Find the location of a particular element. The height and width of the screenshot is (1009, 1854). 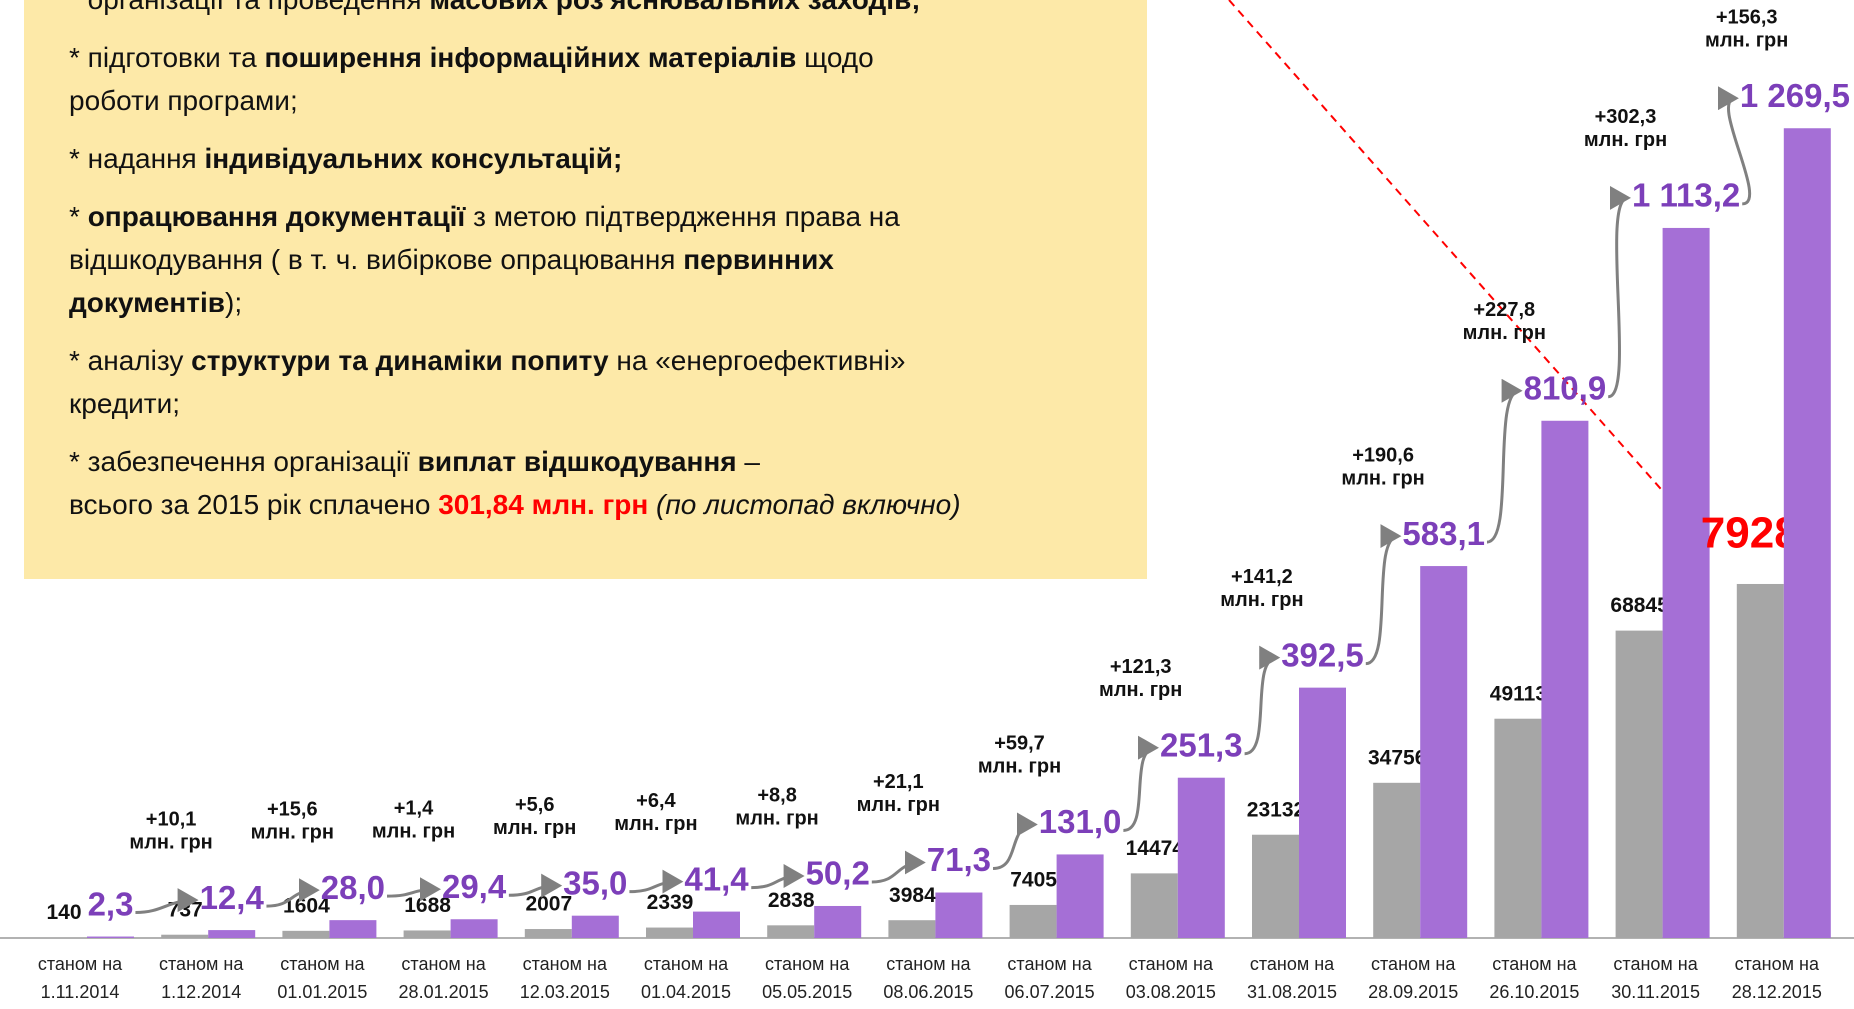

x-tick-line: 28.09.2015 is located at coordinates (1413, 992).